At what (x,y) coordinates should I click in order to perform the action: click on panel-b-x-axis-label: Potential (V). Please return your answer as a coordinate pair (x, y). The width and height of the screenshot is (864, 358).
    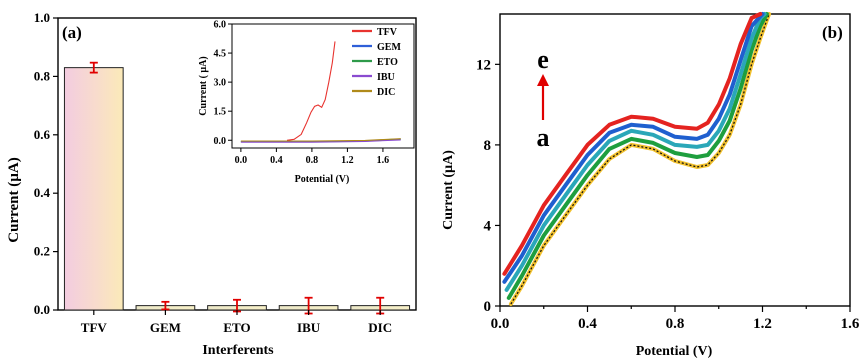
    Looking at the image, I should click on (674, 351).